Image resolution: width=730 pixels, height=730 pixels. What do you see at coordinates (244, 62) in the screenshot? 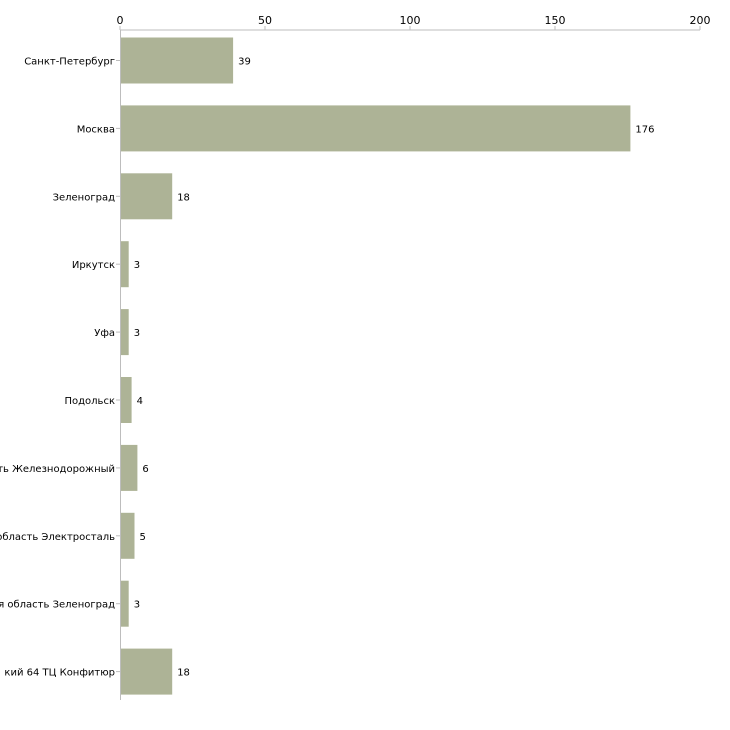
I see `data-label: 39` at bounding box center [244, 62].